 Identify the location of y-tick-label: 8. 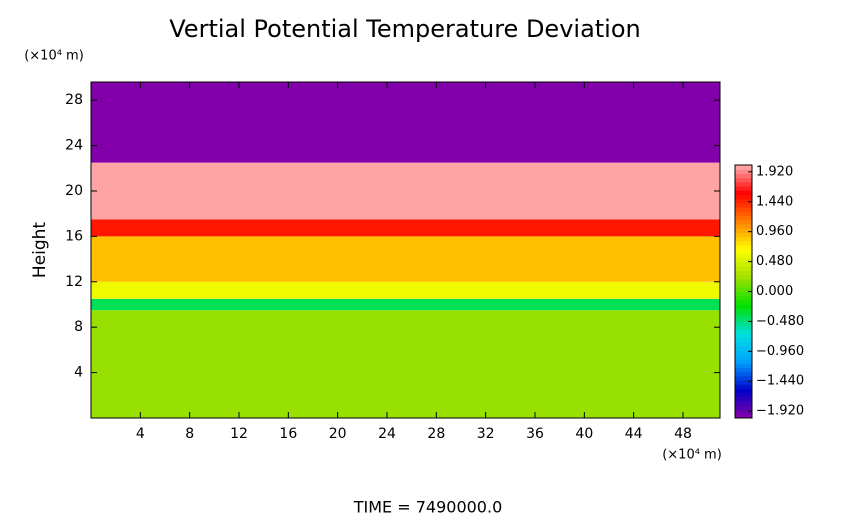
(78, 327).